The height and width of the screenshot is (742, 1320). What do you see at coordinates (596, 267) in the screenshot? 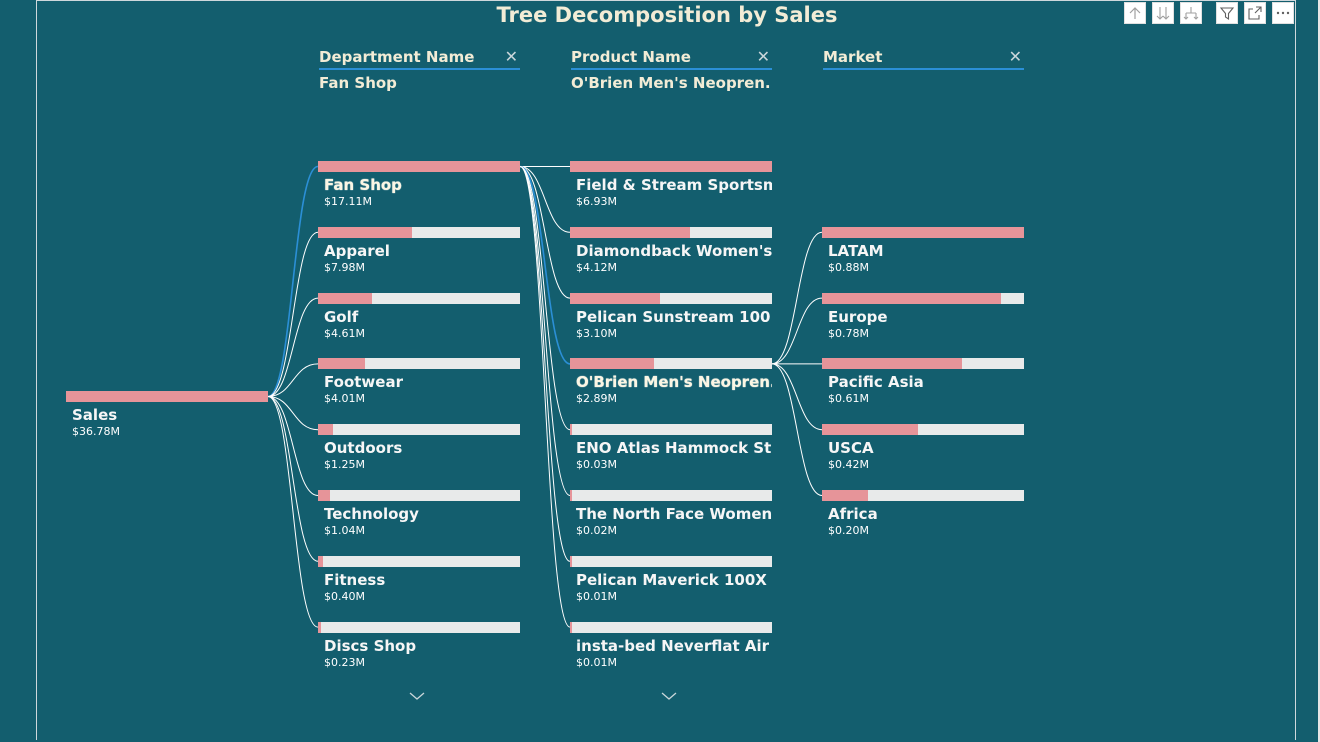
I see `node-value: $4.12M` at bounding box center [596, 267].